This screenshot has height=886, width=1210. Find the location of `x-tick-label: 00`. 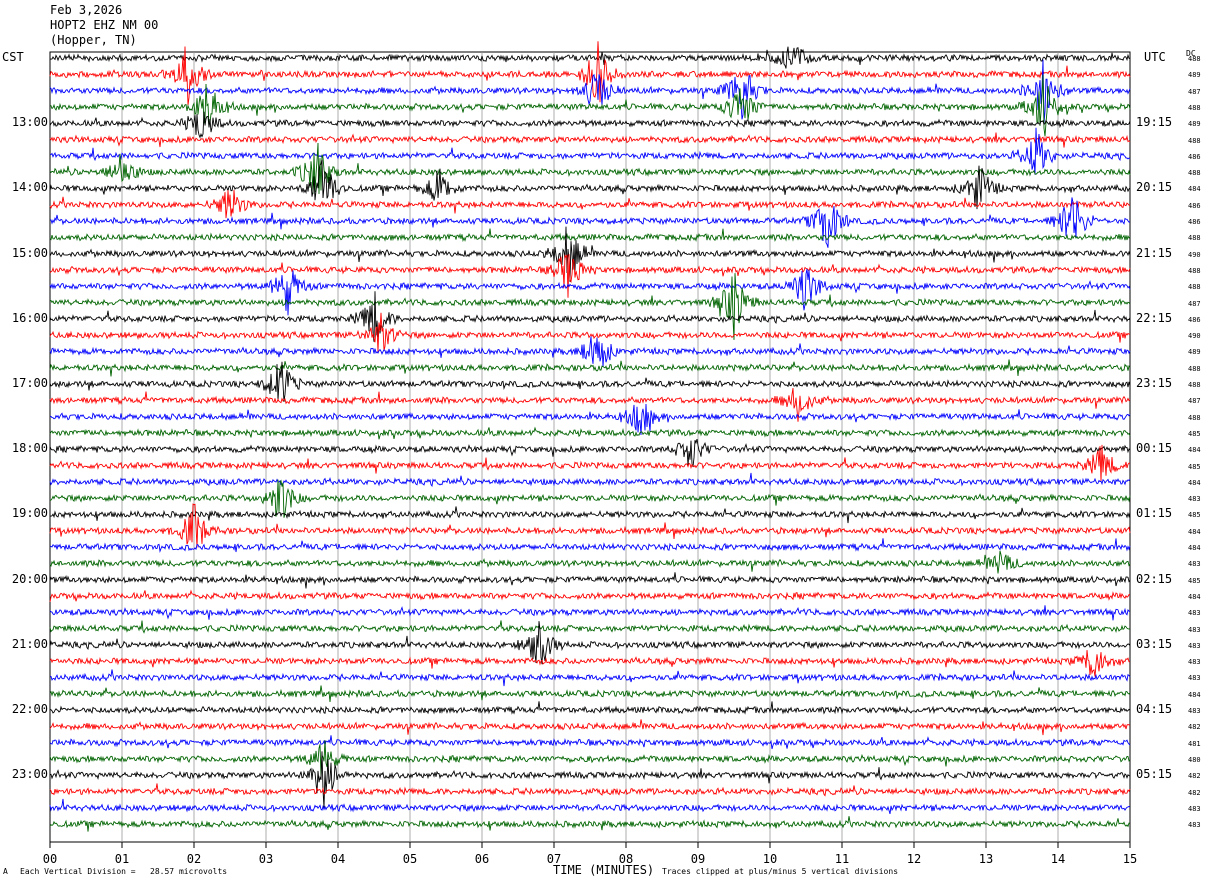

x-tick-label: 00 is located at coordinates (50, 859).